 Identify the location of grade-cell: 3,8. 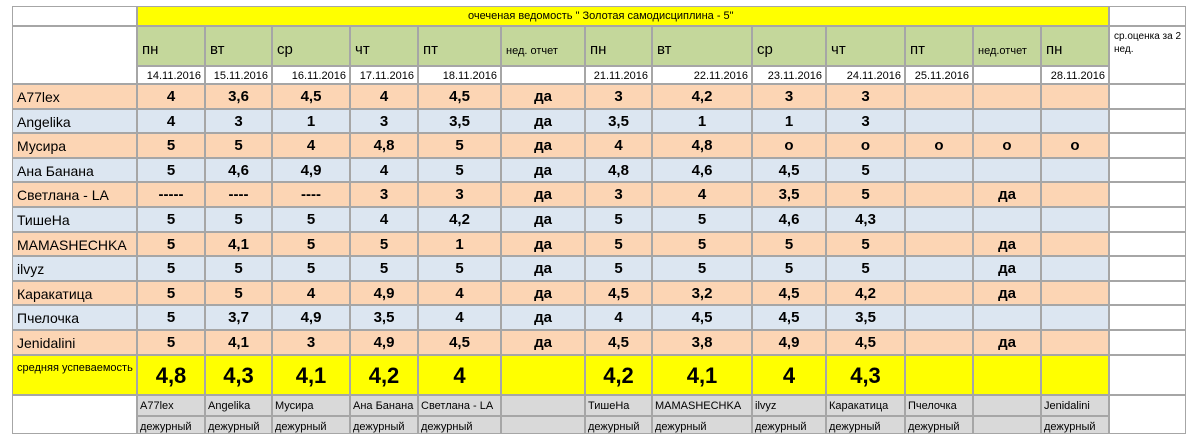
(702, 342).